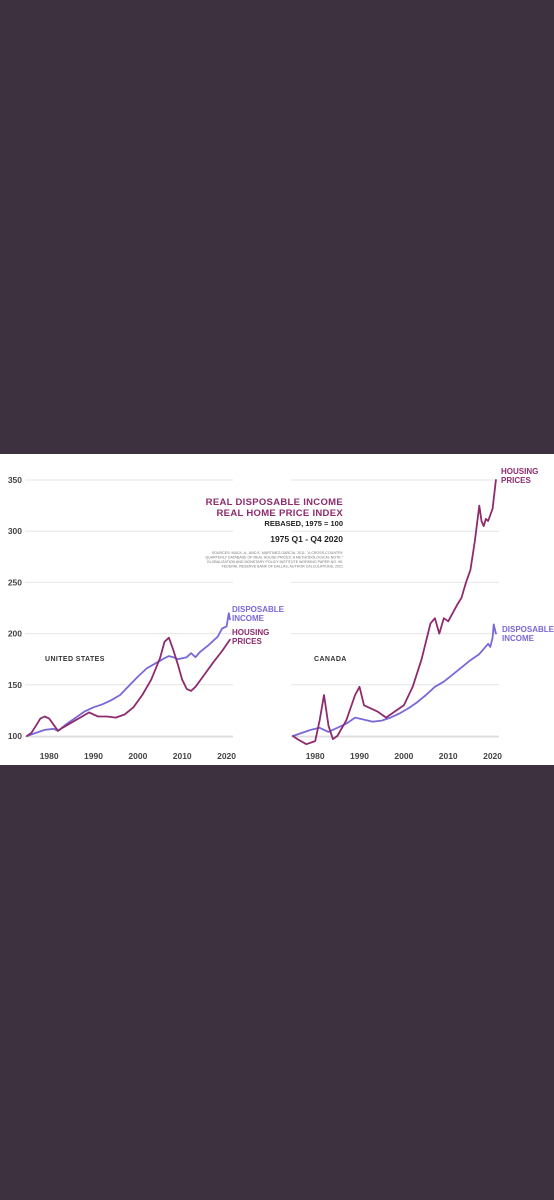  What do you see at coordinates (93, 756) in the screenshot?
I see `x-tick-label-p0-1990: 1990` at bounding box center [93, 756].